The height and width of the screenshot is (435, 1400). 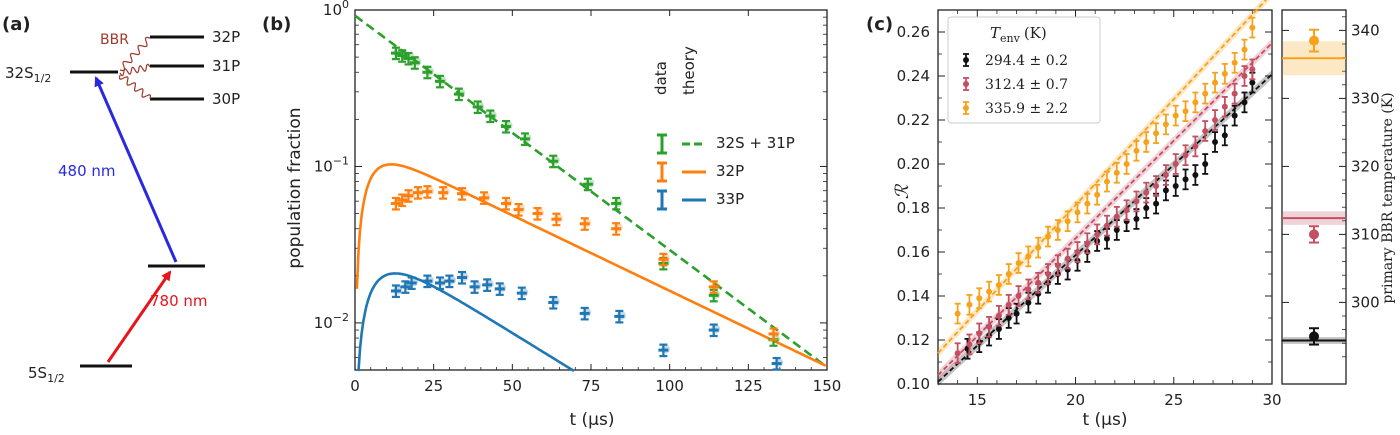 I want to click on label-32s: 32S1/2, so click(x=28, y=74).